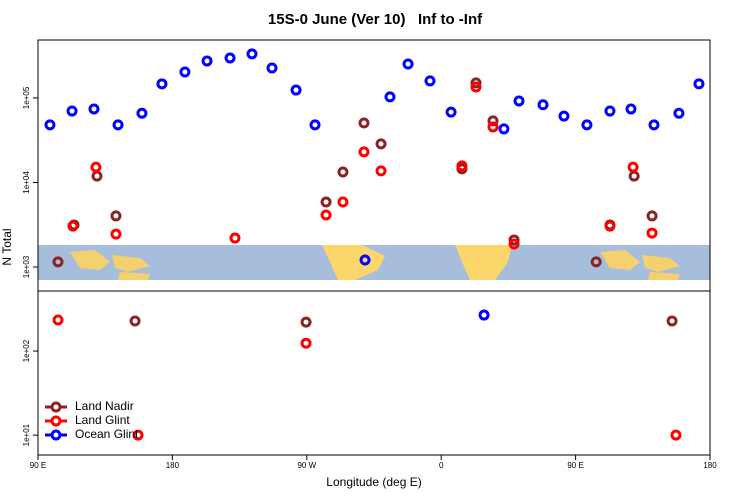  What do you see at coordinates (107, 434) in the screenshot?
I see `legend-label: Ocean Glint` at bounding box center [107, 434].